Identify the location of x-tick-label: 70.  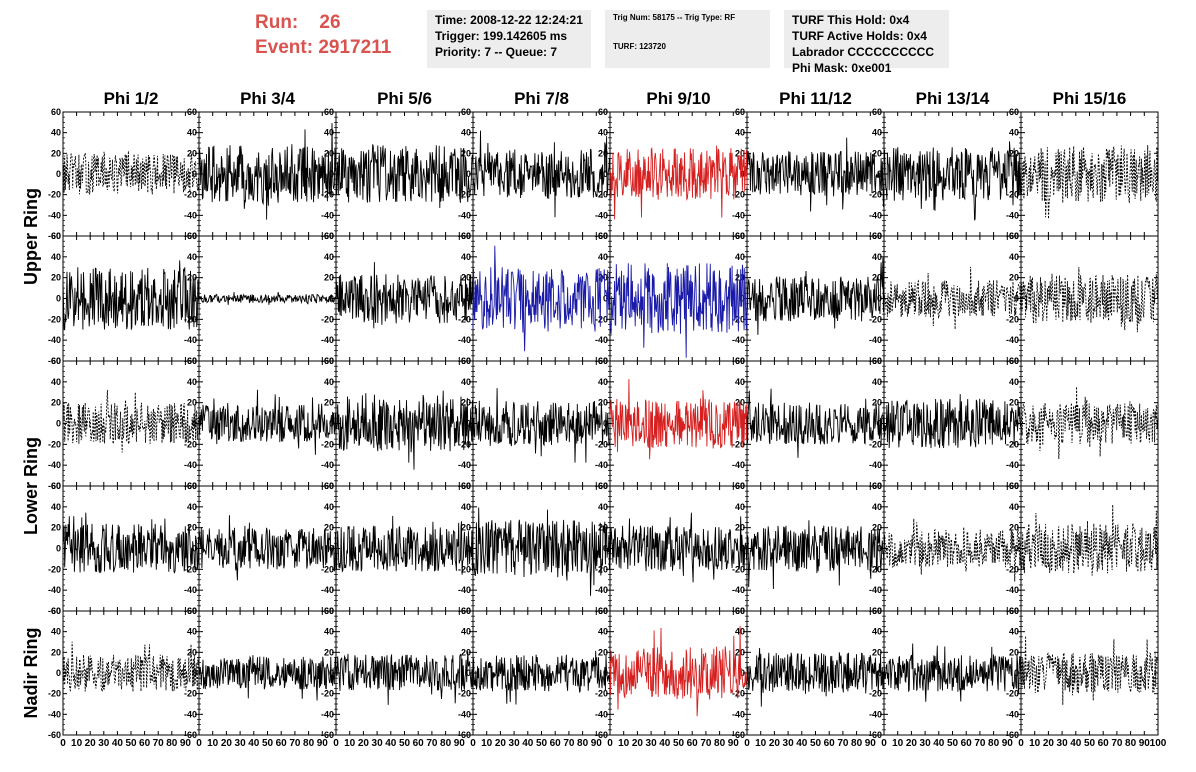
(1117, 743).